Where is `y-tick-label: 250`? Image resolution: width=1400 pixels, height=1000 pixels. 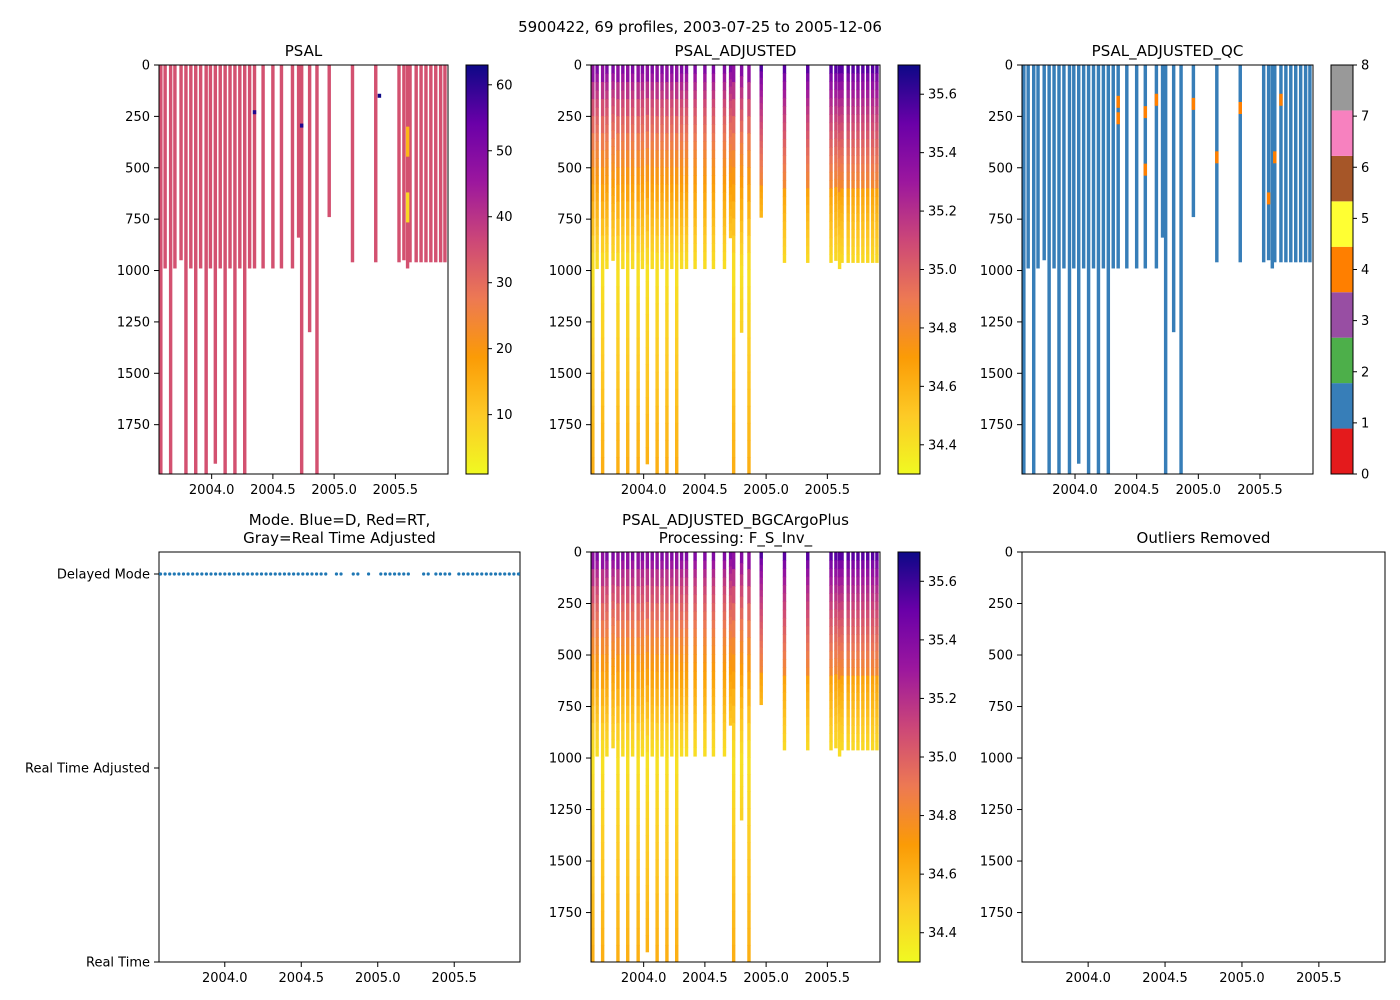
y-tick-label: 250 is located at coordinates (569, 604).